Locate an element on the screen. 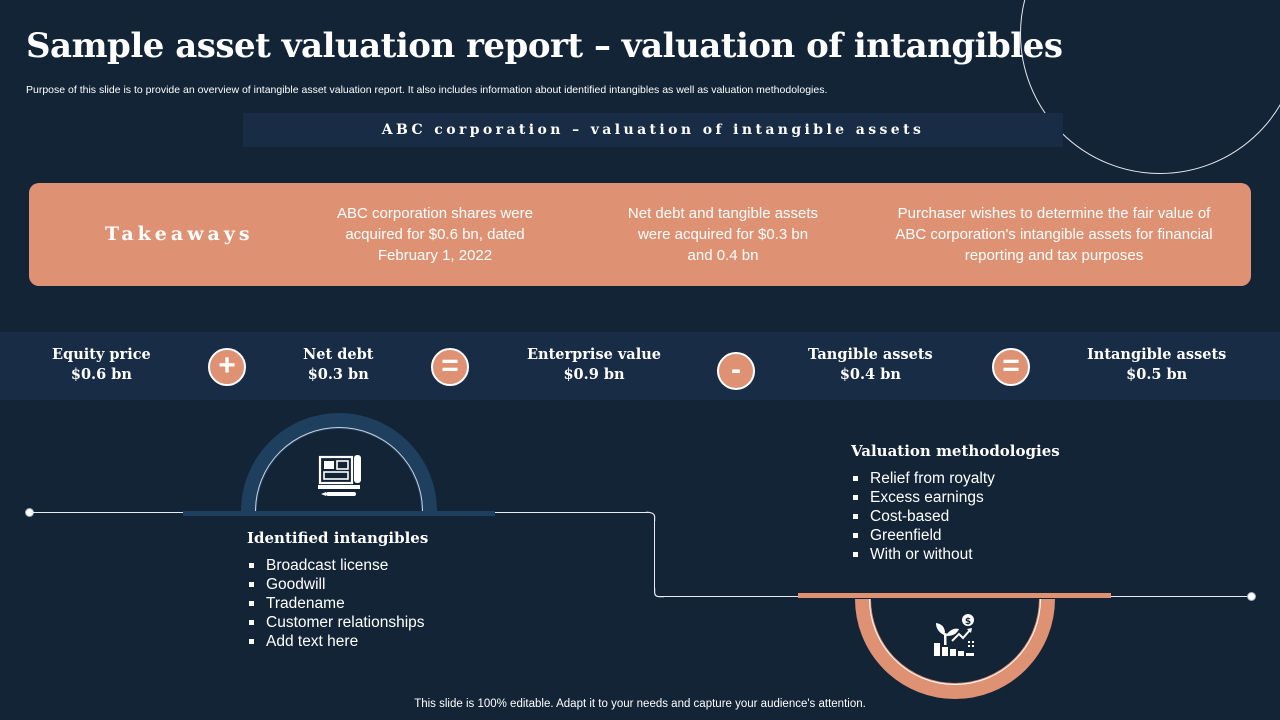 The width and height of the screenshot is (1280, 720). term-value: $0.6 bn is located at coordinates (101, 374).